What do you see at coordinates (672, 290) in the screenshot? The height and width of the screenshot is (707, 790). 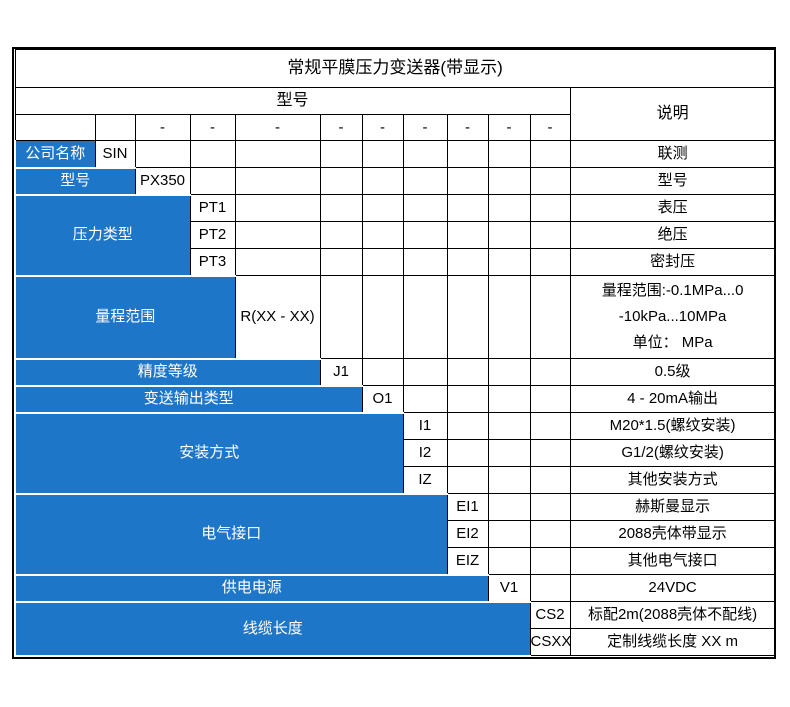 I see `range-desc-line: 量程范围:-0.1MPa...0` at bounding box center [672, 290].